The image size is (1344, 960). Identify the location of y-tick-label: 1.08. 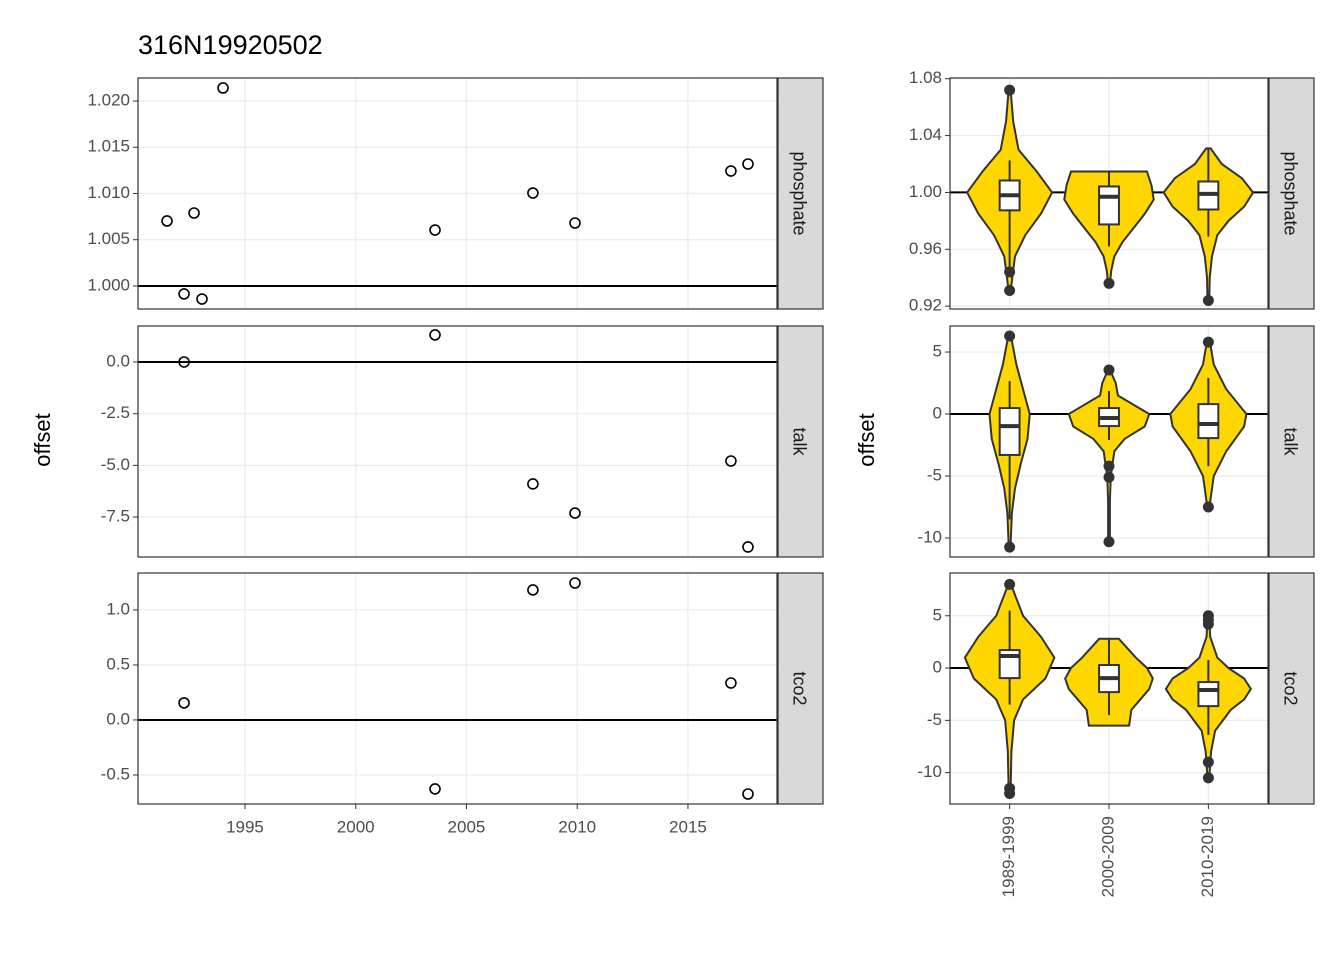
(925, 77).